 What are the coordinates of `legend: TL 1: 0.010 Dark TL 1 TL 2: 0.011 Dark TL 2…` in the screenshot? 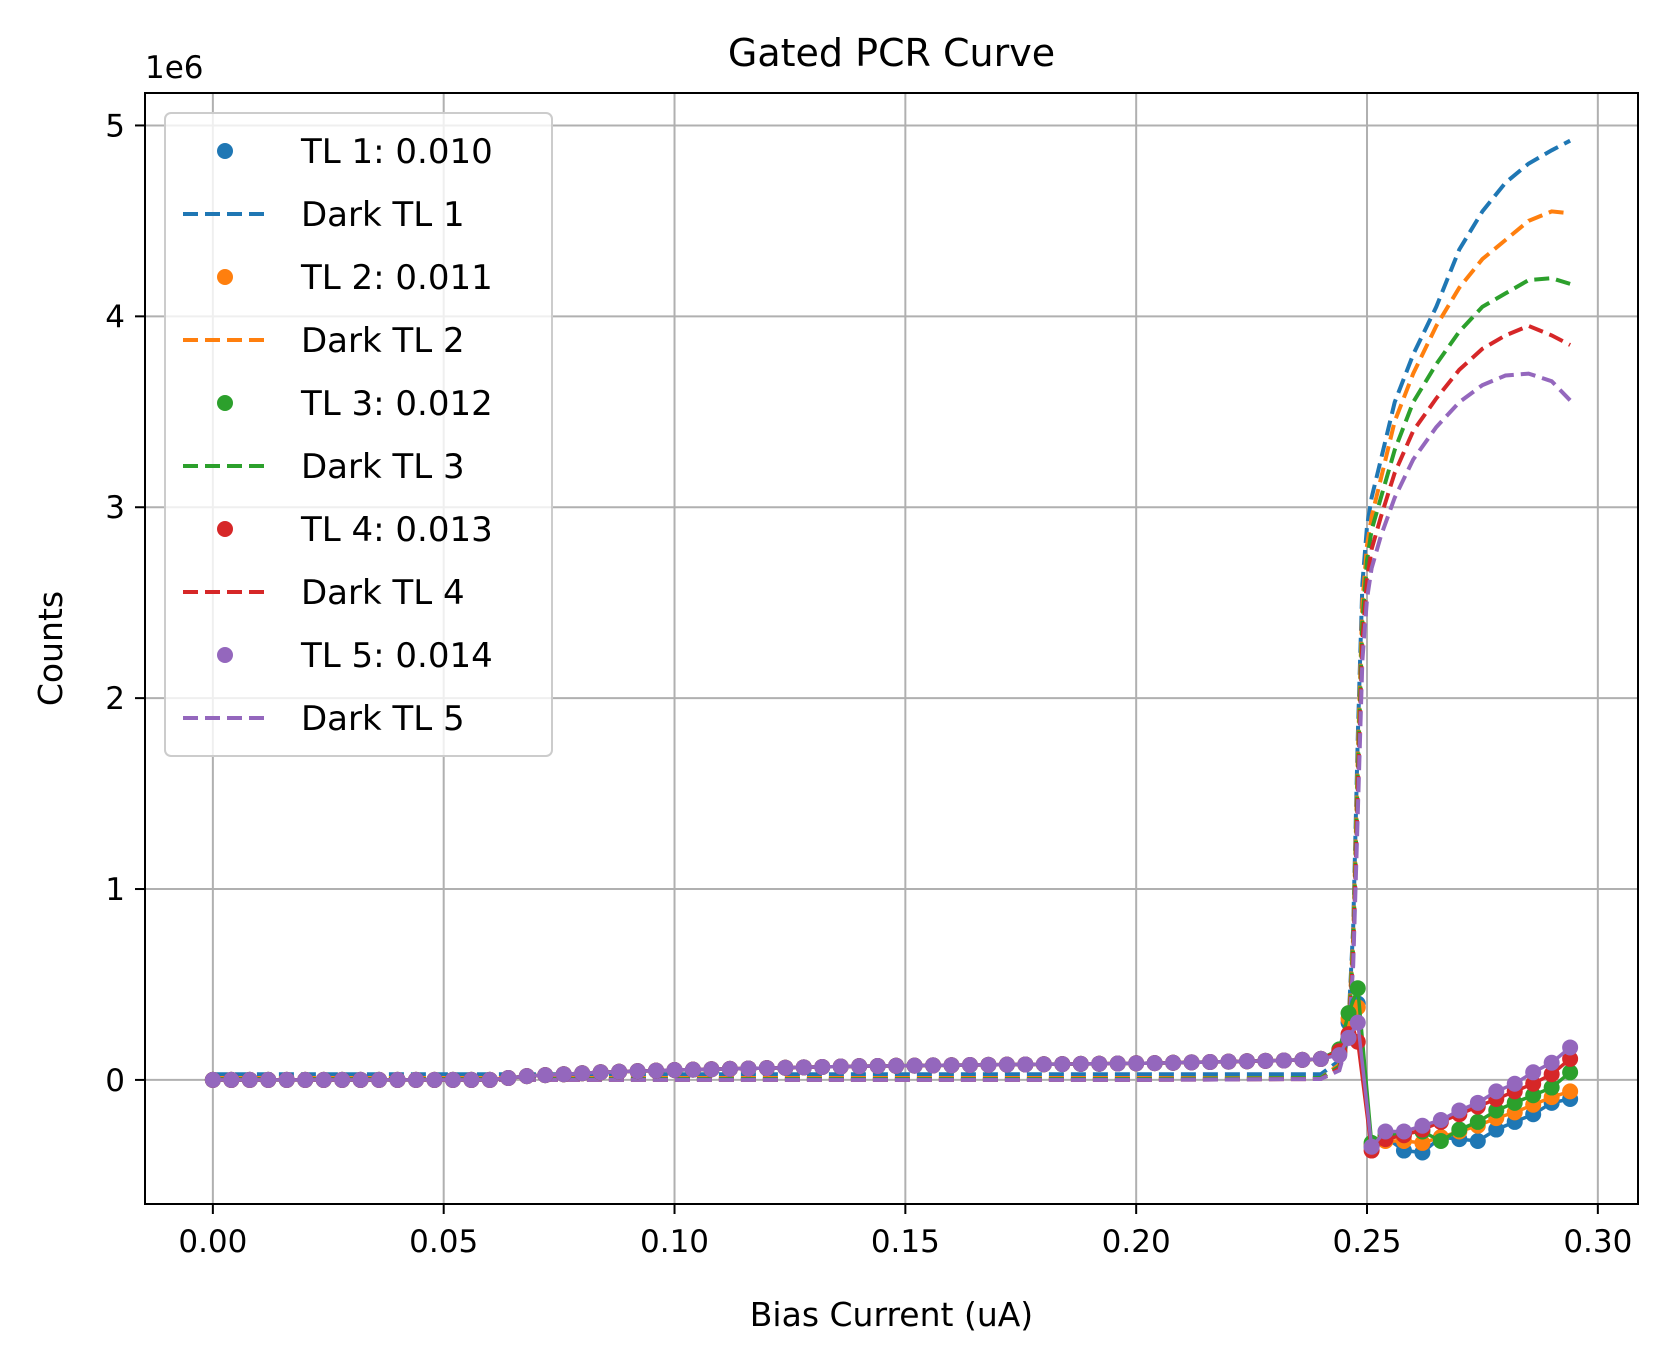 It's located at (358, 434).